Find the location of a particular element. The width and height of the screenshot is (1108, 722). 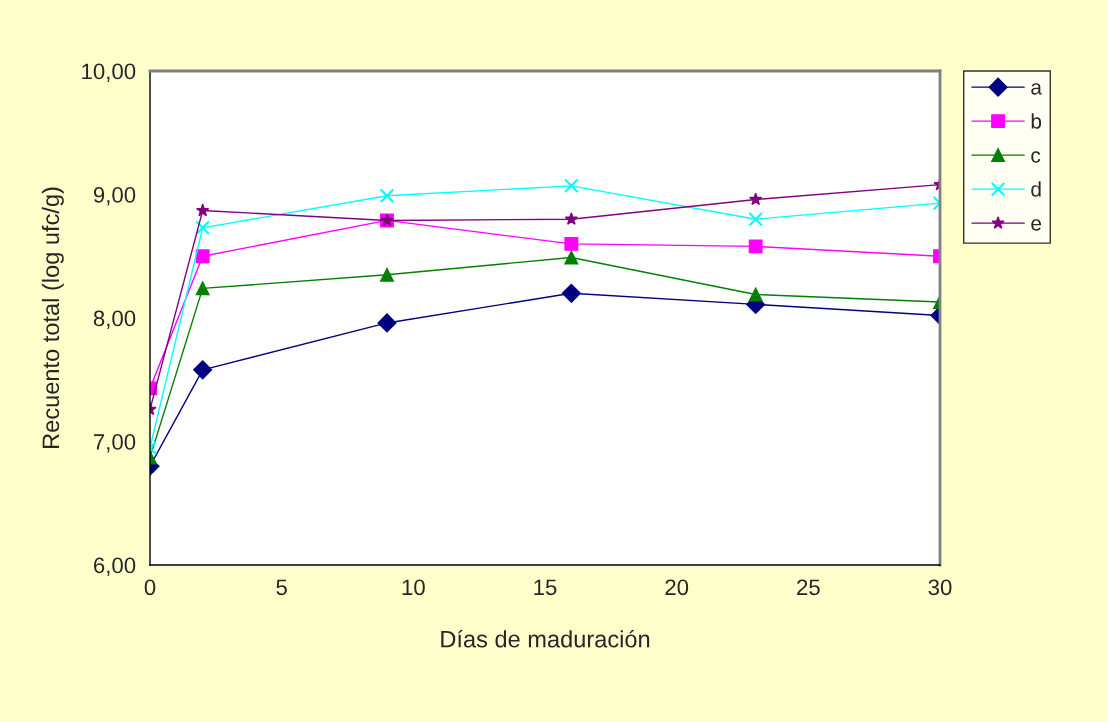

legend-label: d is located at coordinates (1036, 189).